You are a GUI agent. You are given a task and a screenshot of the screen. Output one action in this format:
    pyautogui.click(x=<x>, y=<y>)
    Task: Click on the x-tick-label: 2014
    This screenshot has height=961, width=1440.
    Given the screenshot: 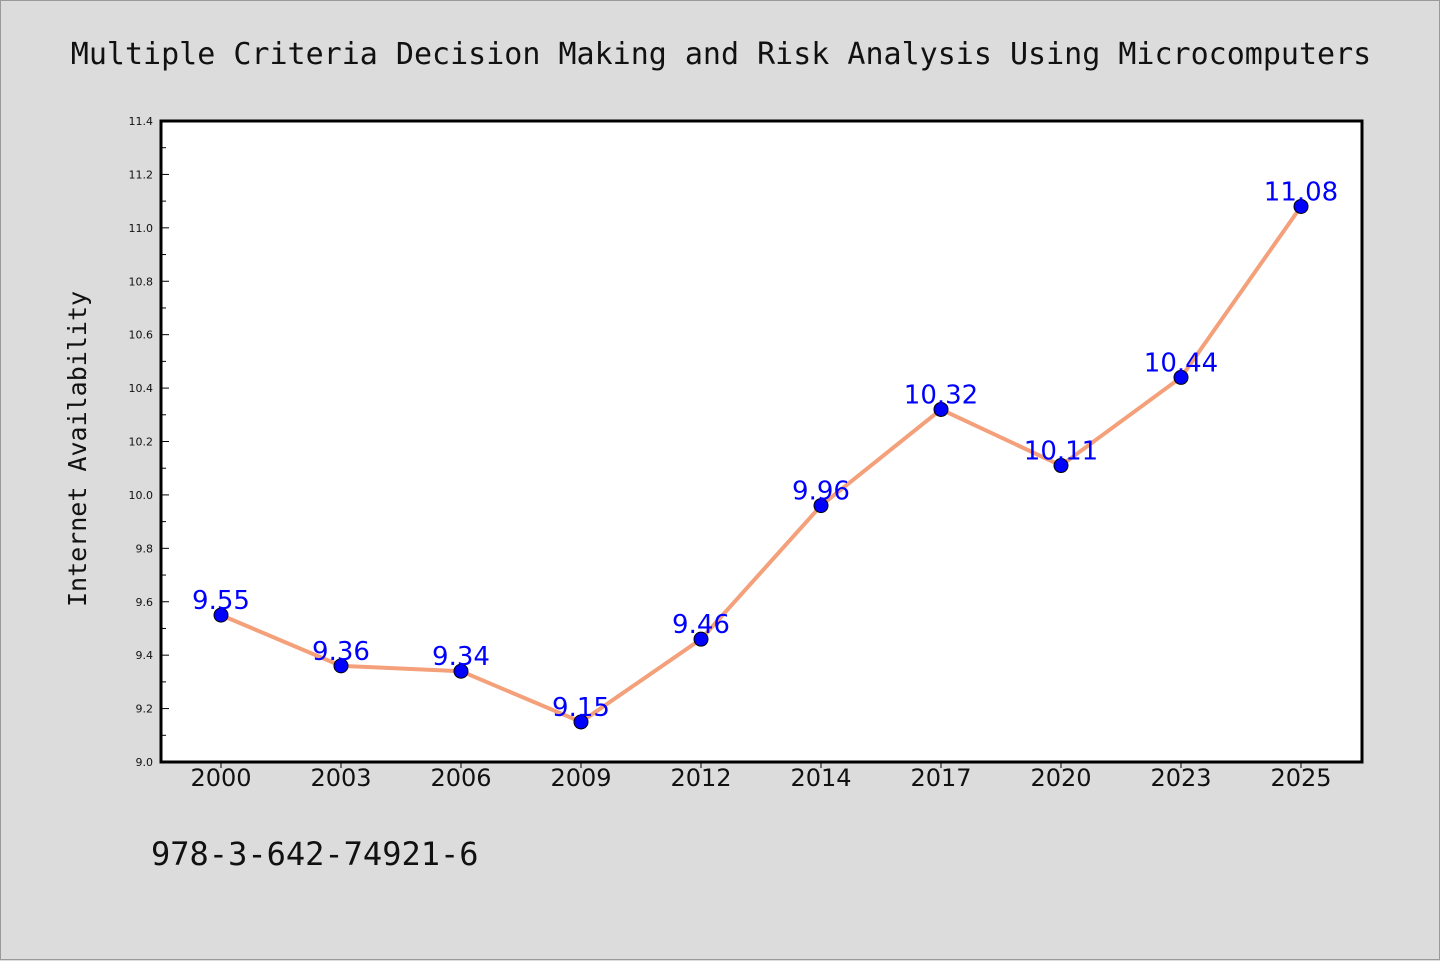 What is the action you would take?
    pyautogui.click(x=820, y=778)
    